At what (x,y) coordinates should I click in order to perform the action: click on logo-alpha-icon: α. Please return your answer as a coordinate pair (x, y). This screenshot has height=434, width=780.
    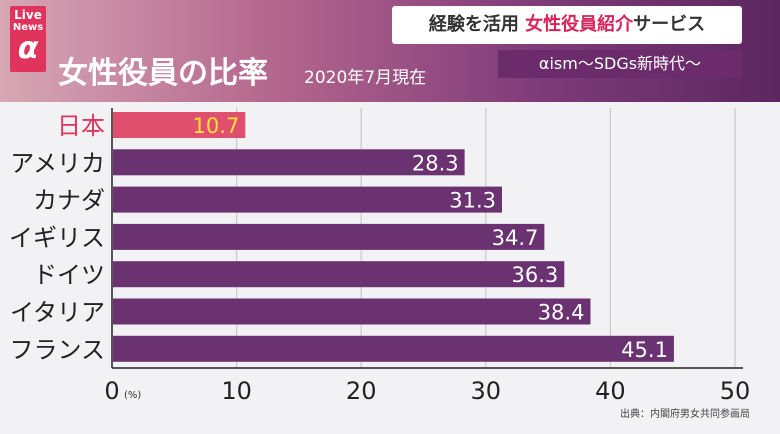
    Looking at the image, I should click on (28, 48).